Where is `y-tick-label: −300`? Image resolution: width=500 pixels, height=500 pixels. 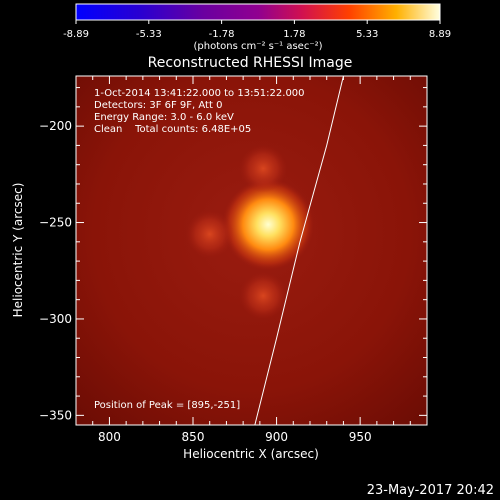
y-tick-label: −300 is located at coordinates (55, 319).